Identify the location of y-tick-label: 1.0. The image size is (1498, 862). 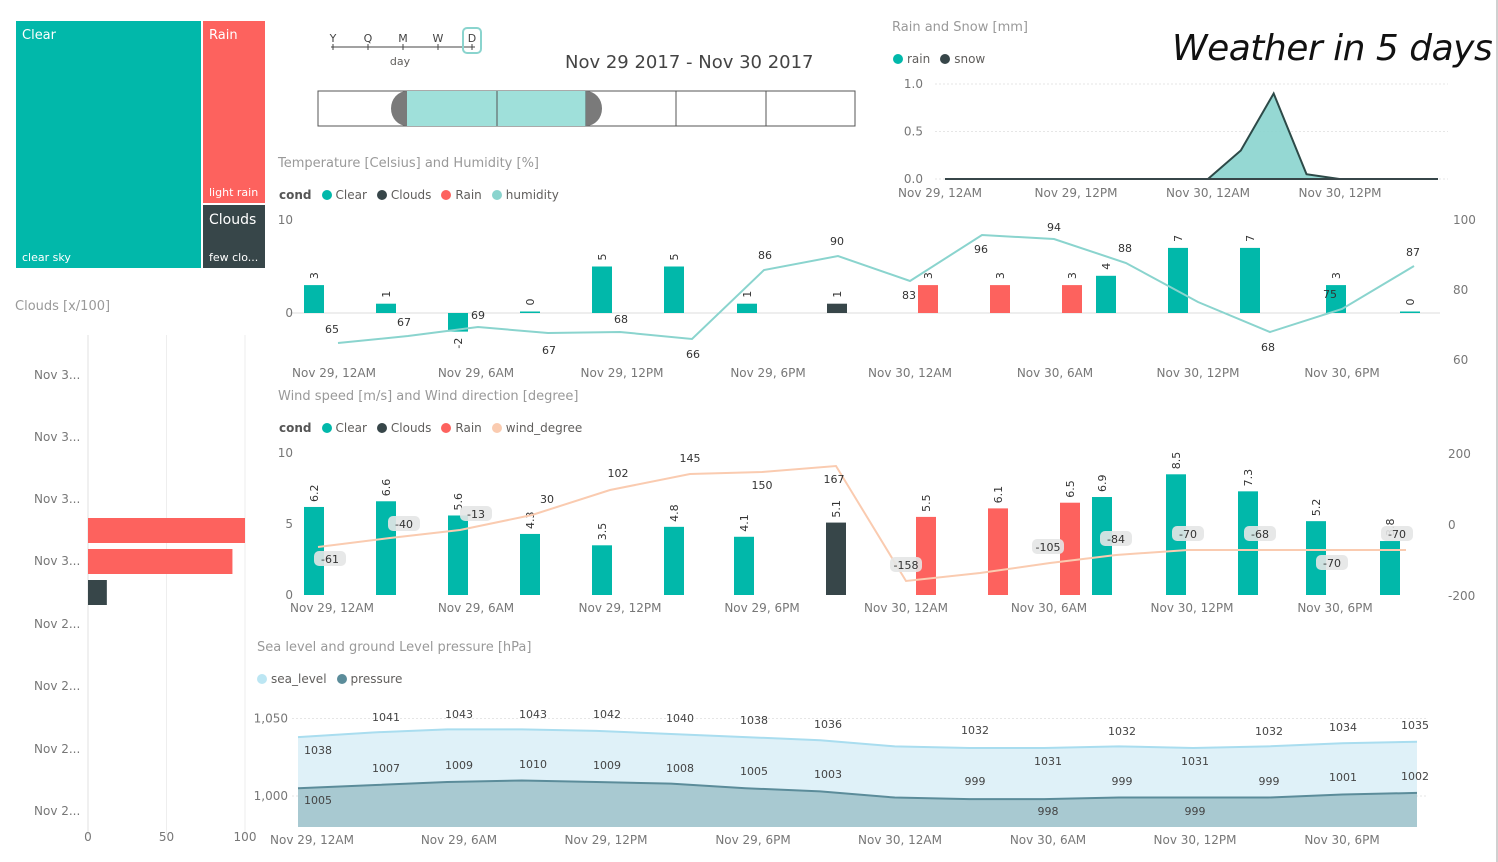
(913, 84).